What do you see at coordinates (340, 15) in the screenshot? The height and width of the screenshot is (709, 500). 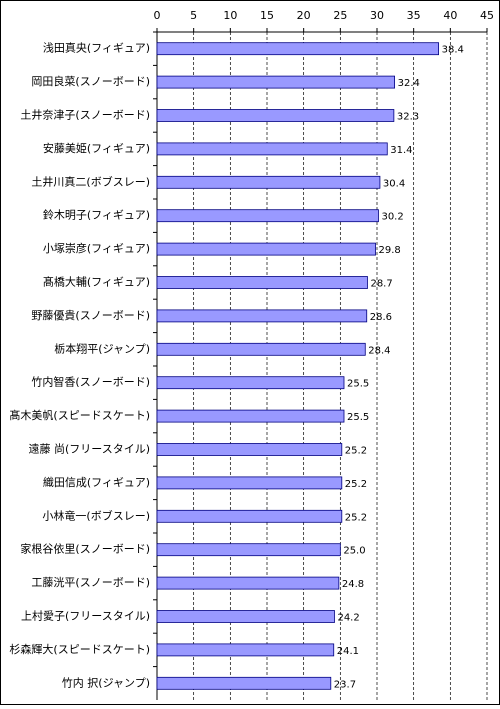 I see `x-tick-label: 25` at bounding box center [340, 15].